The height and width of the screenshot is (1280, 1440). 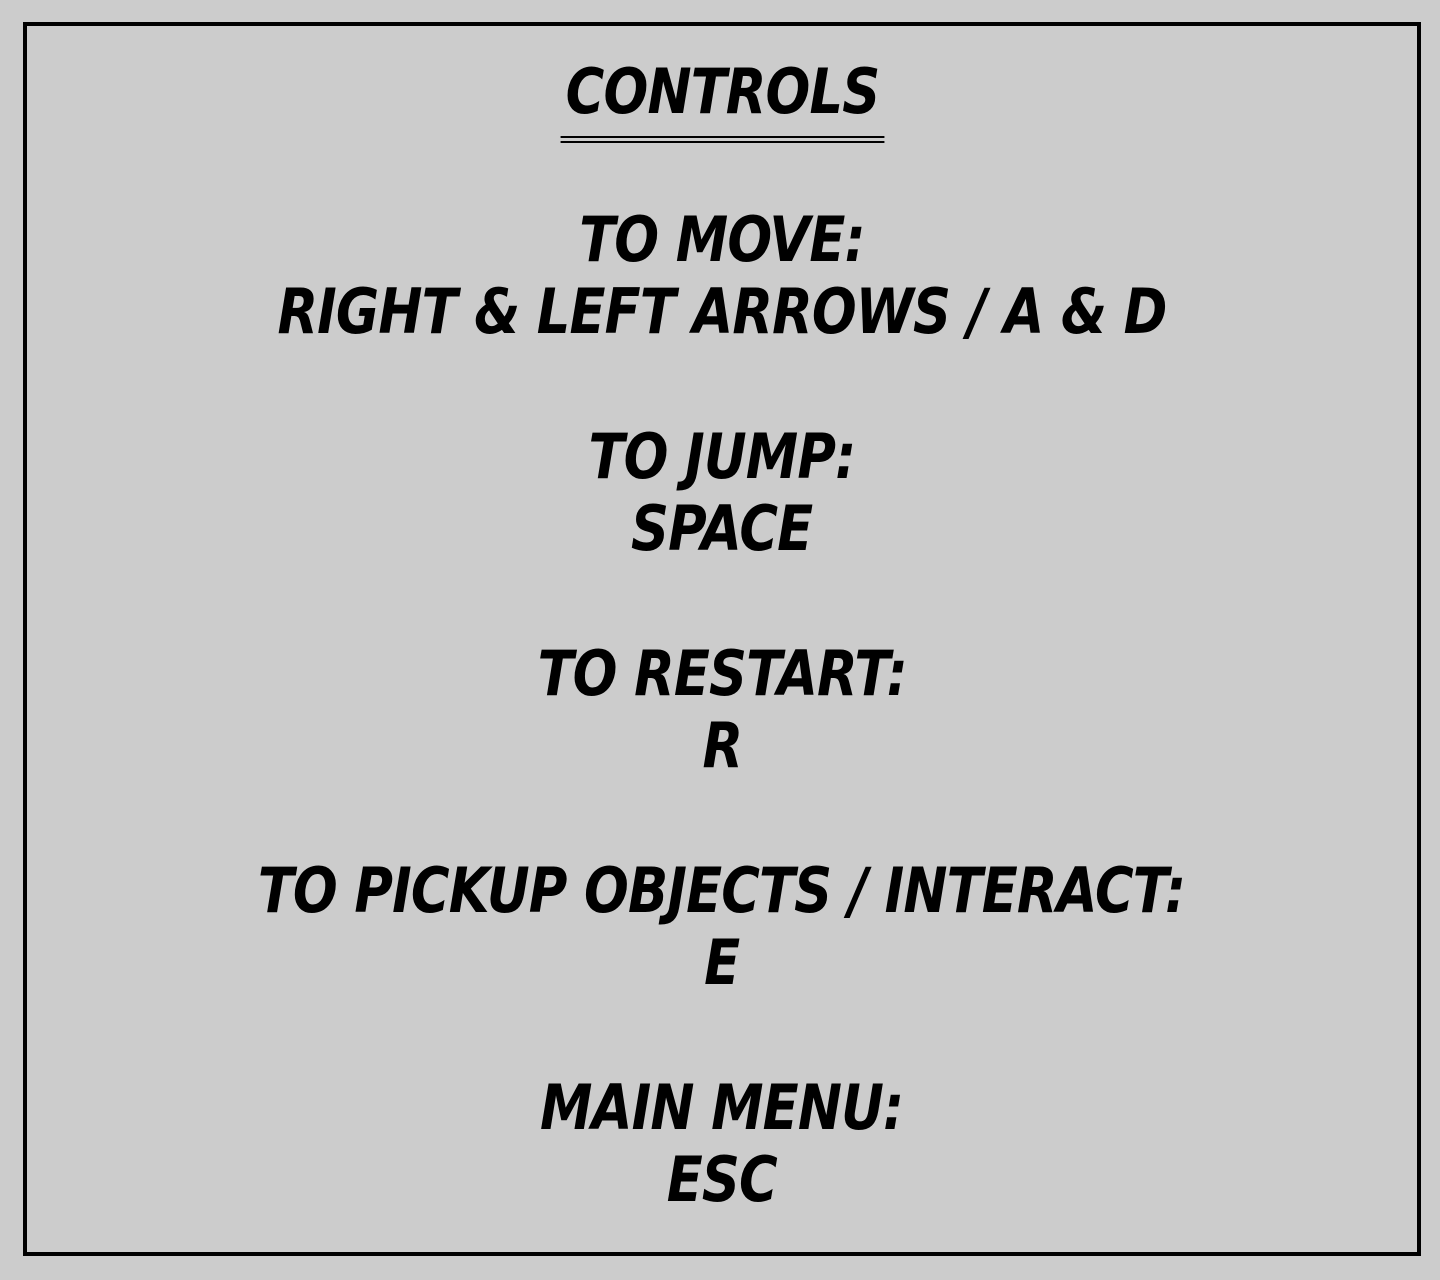 I want to click on title-container: CONTROLS, so click(x=722, y=99).